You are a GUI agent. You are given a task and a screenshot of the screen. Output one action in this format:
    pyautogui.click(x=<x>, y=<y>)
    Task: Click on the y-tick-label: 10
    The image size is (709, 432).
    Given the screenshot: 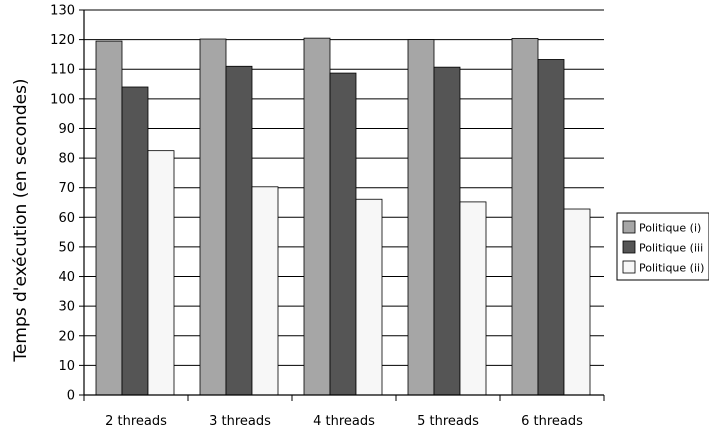 What is the action you would take?
    pyautogui.click(x=66, y=366)
    